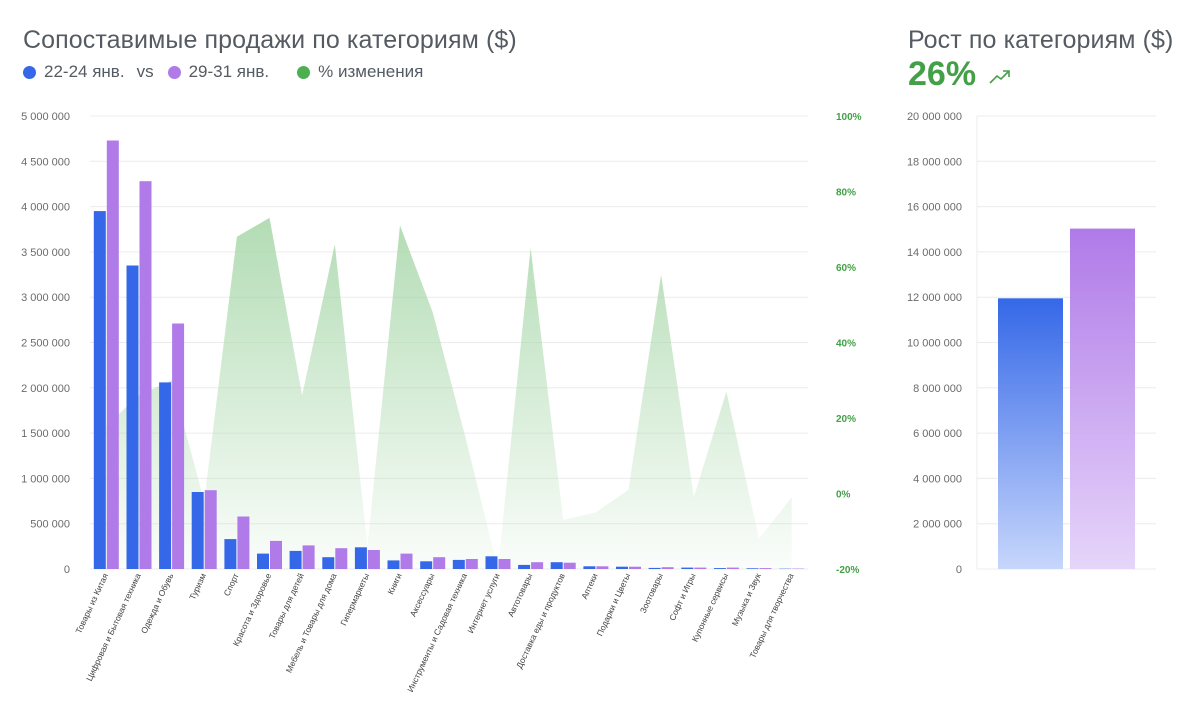  Describe the element at coordinates (847, 570) in the screenshot. I see `y2-tick-label: -20%` at that location.